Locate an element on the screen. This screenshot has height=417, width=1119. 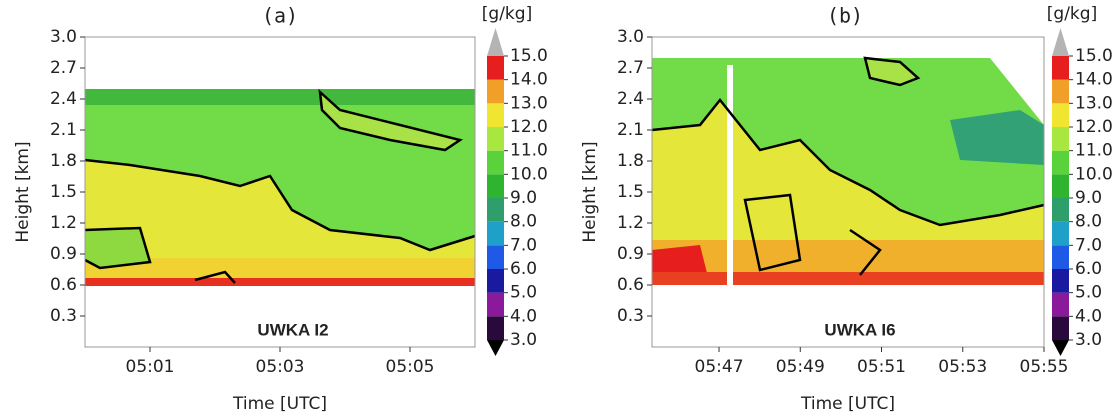
x-tick-label: 05:51 is located at coordinates (881, 367).